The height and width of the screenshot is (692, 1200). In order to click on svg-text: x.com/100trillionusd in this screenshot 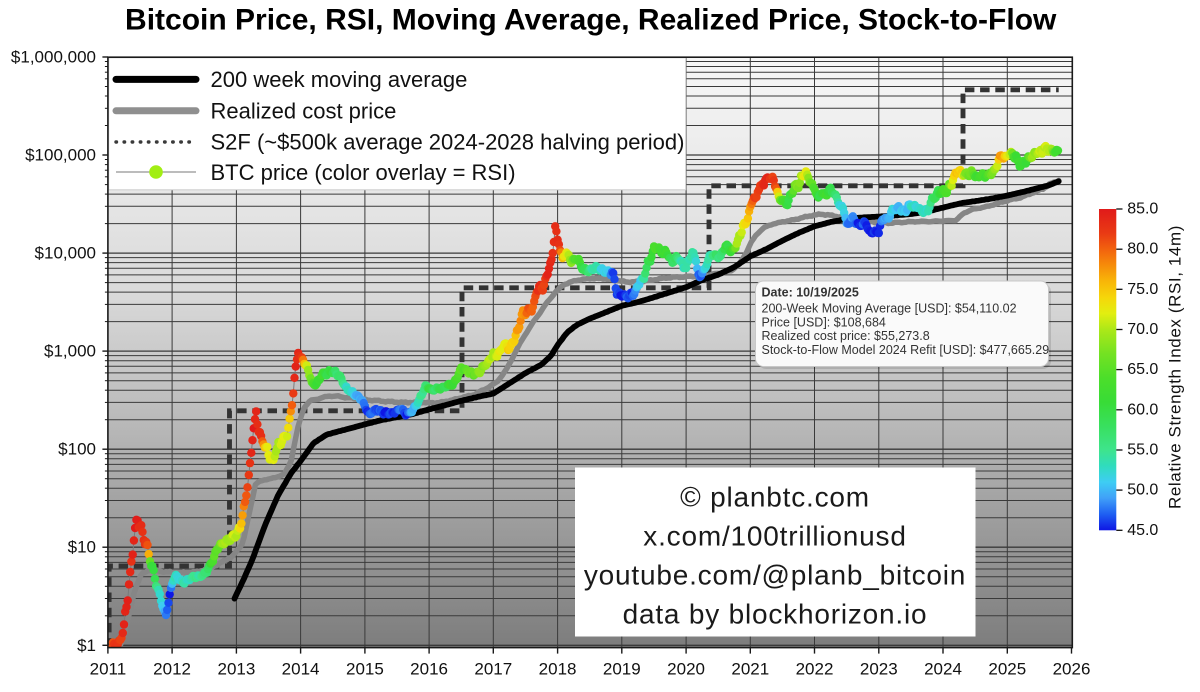, I will do `click(774, 536)`.